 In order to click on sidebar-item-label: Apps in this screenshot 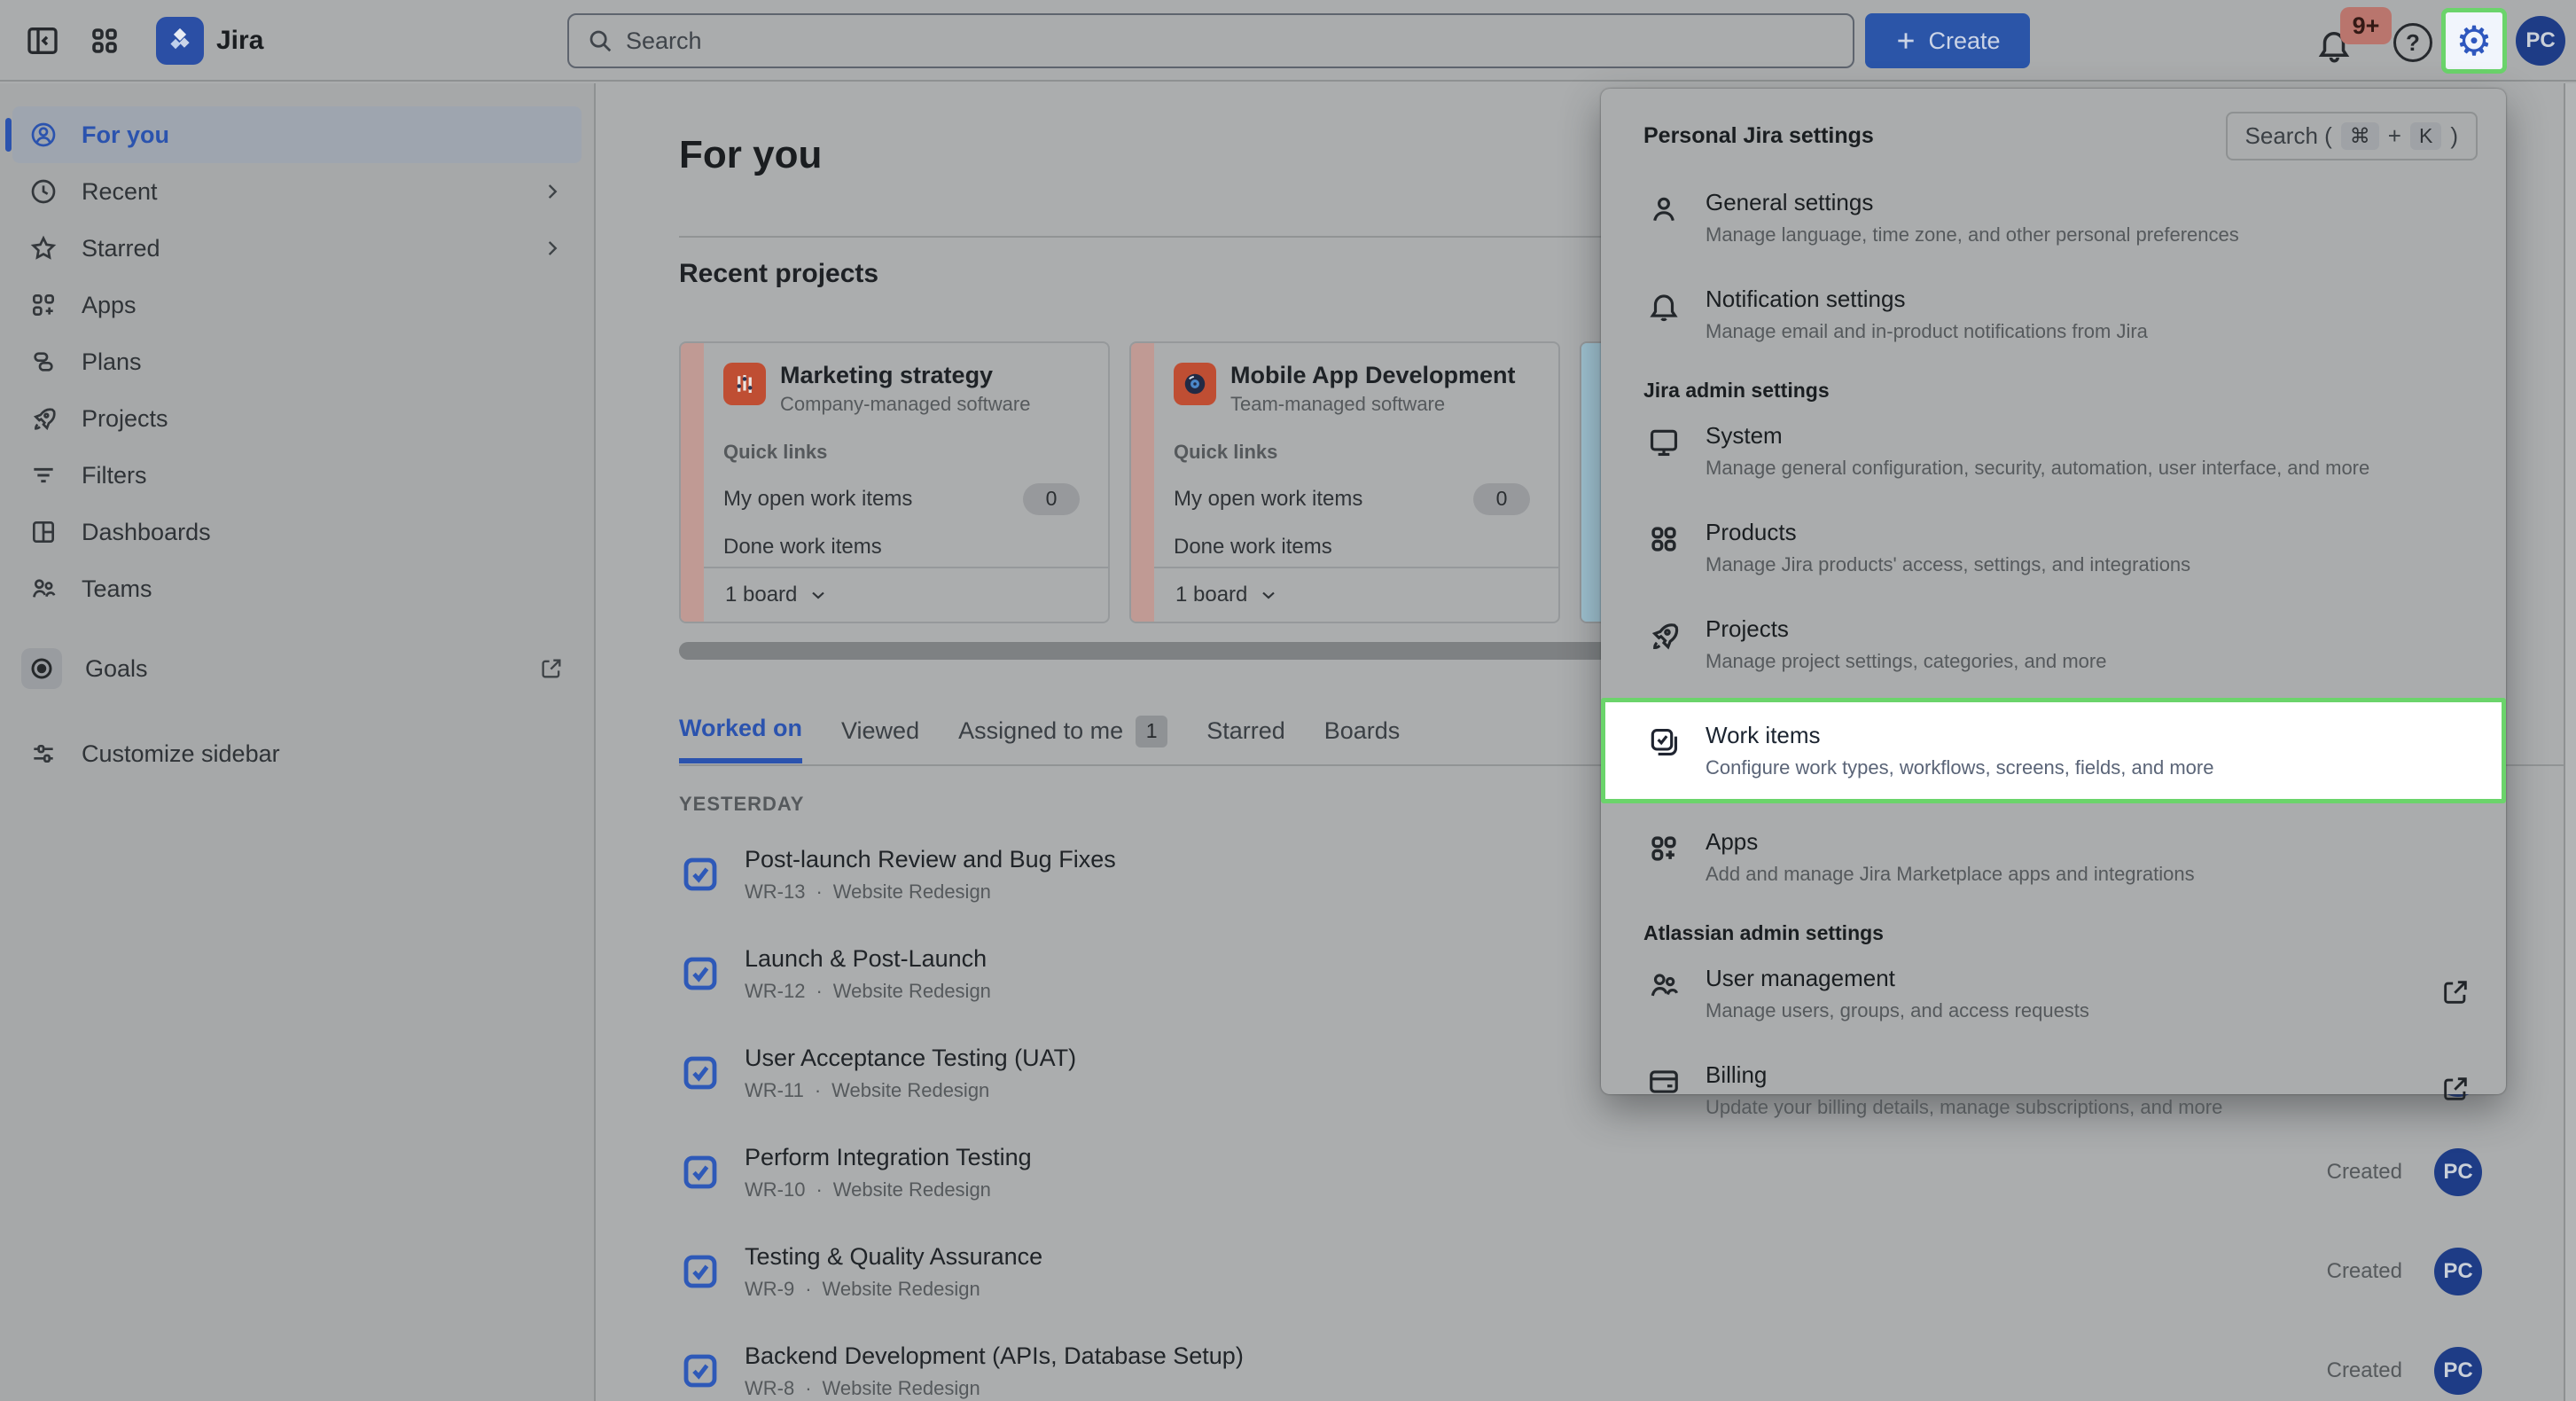, I will do `click(109, 304)`.